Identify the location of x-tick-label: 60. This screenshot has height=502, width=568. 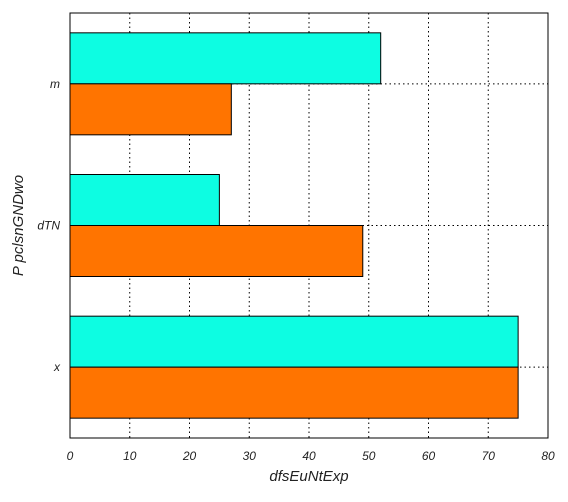
(429, 456).